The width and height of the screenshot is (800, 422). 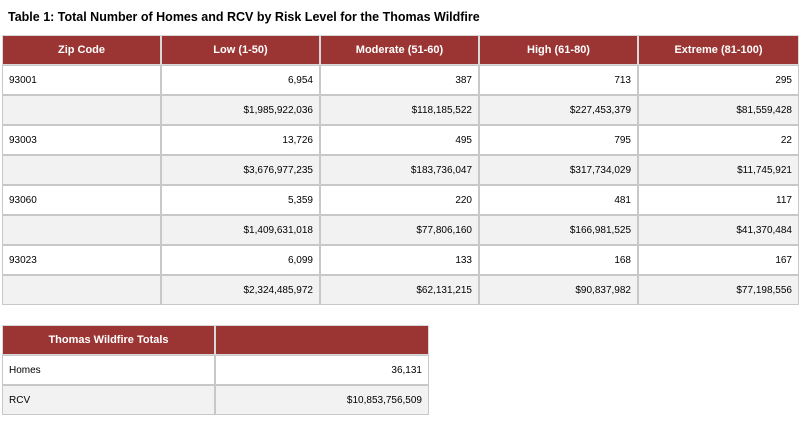 I want to click on zip-cell: 93003, so click(x=81, y=140).